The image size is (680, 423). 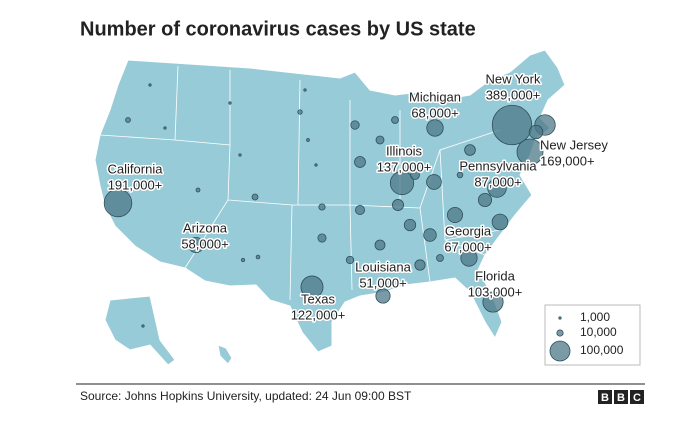 What do you see at coordinates (404, 166) in the screenshot?
I see `state-value: 137,000+` at bounding box center [404, 166].